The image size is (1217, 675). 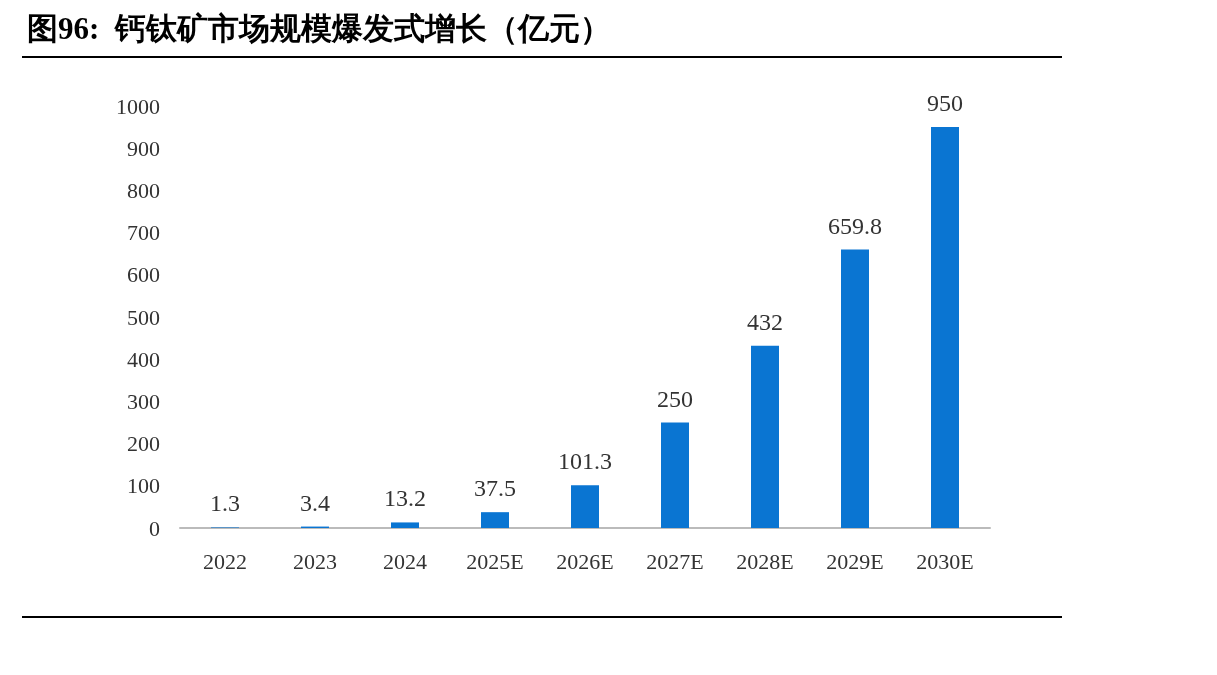 What do you see at coordinates (945, 103) in the screenshot?
I see `data-label: 950` at bounding box center [945, 103].